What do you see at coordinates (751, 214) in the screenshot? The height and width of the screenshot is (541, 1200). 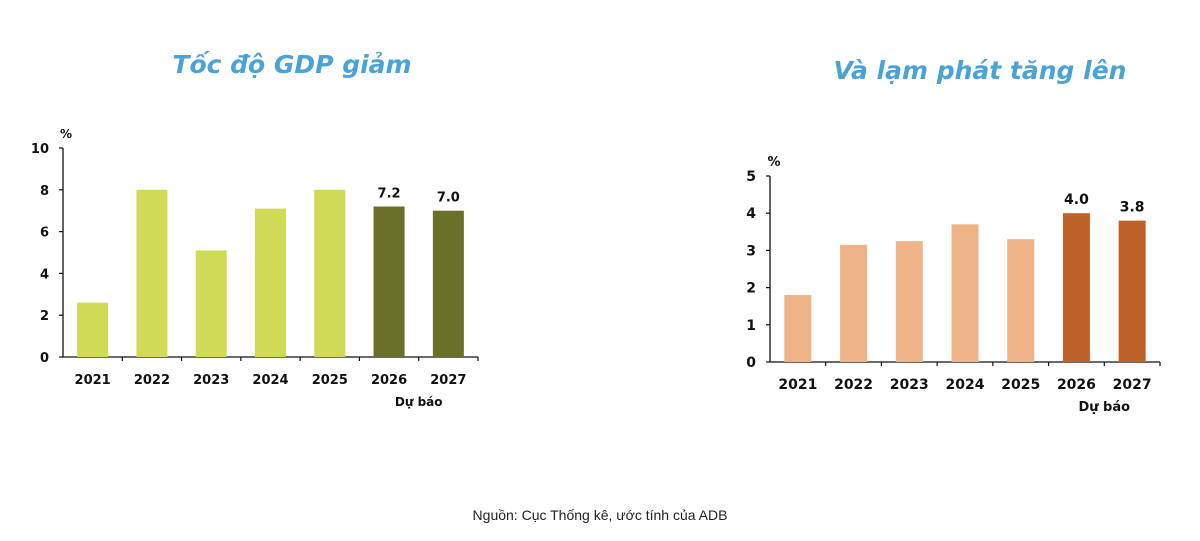 I see `inflation-y-tick-label: 4` at bounding box center [751, 214].